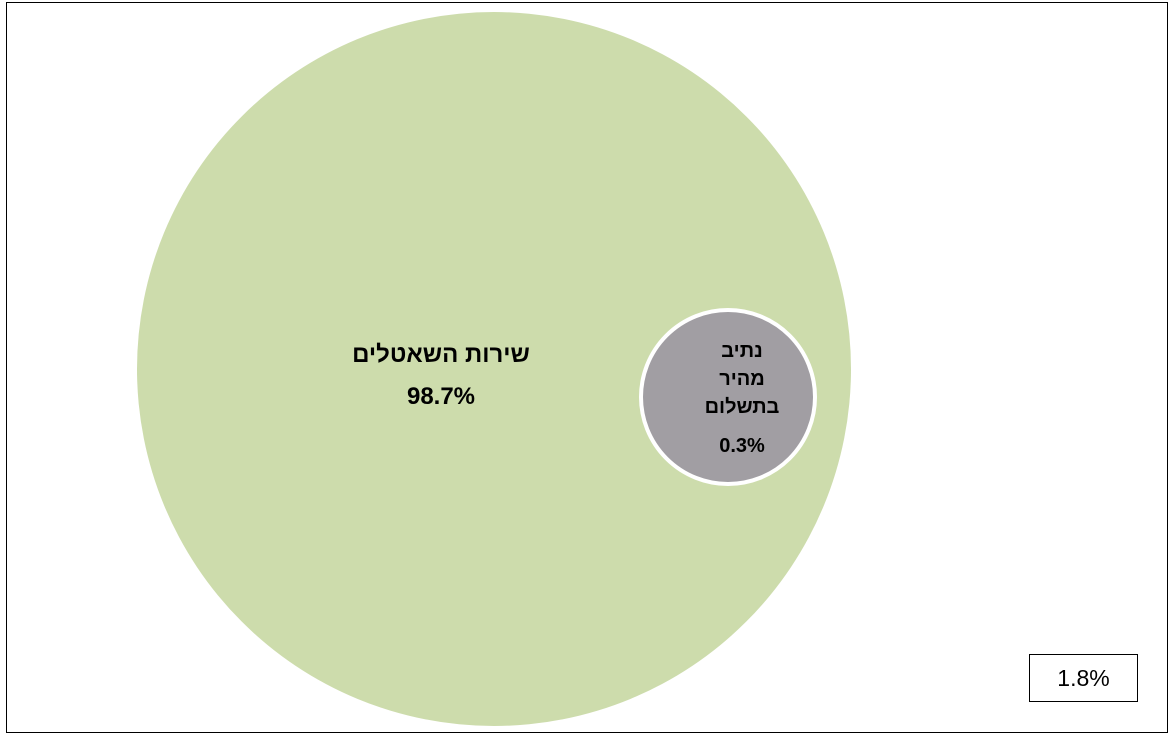 This screenshot has width=1174, height=737. What do you see at coordinates (441, 396) in the screenshot?
I see `value-shuttle-service: 98.7%` at bounding box center [441, 396].